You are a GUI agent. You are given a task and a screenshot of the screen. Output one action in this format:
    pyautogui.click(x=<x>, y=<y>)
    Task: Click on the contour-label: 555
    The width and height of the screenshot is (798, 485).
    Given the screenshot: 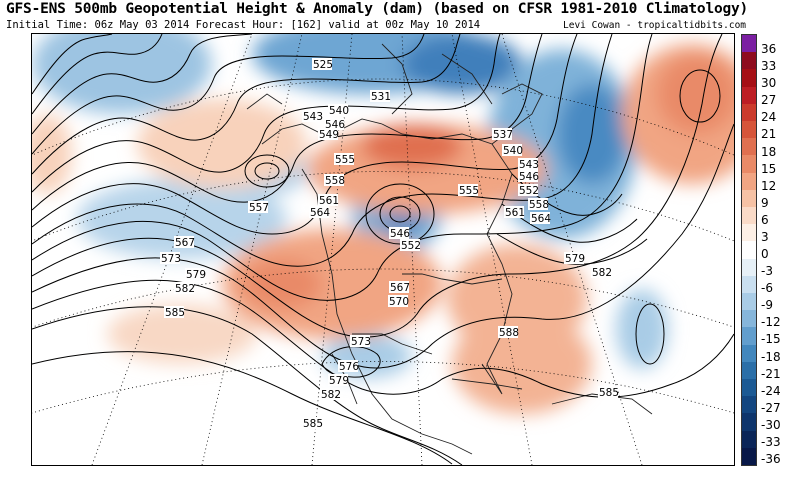 What is the action you would take?
    pyautogui.click(x=344, y=159)
    